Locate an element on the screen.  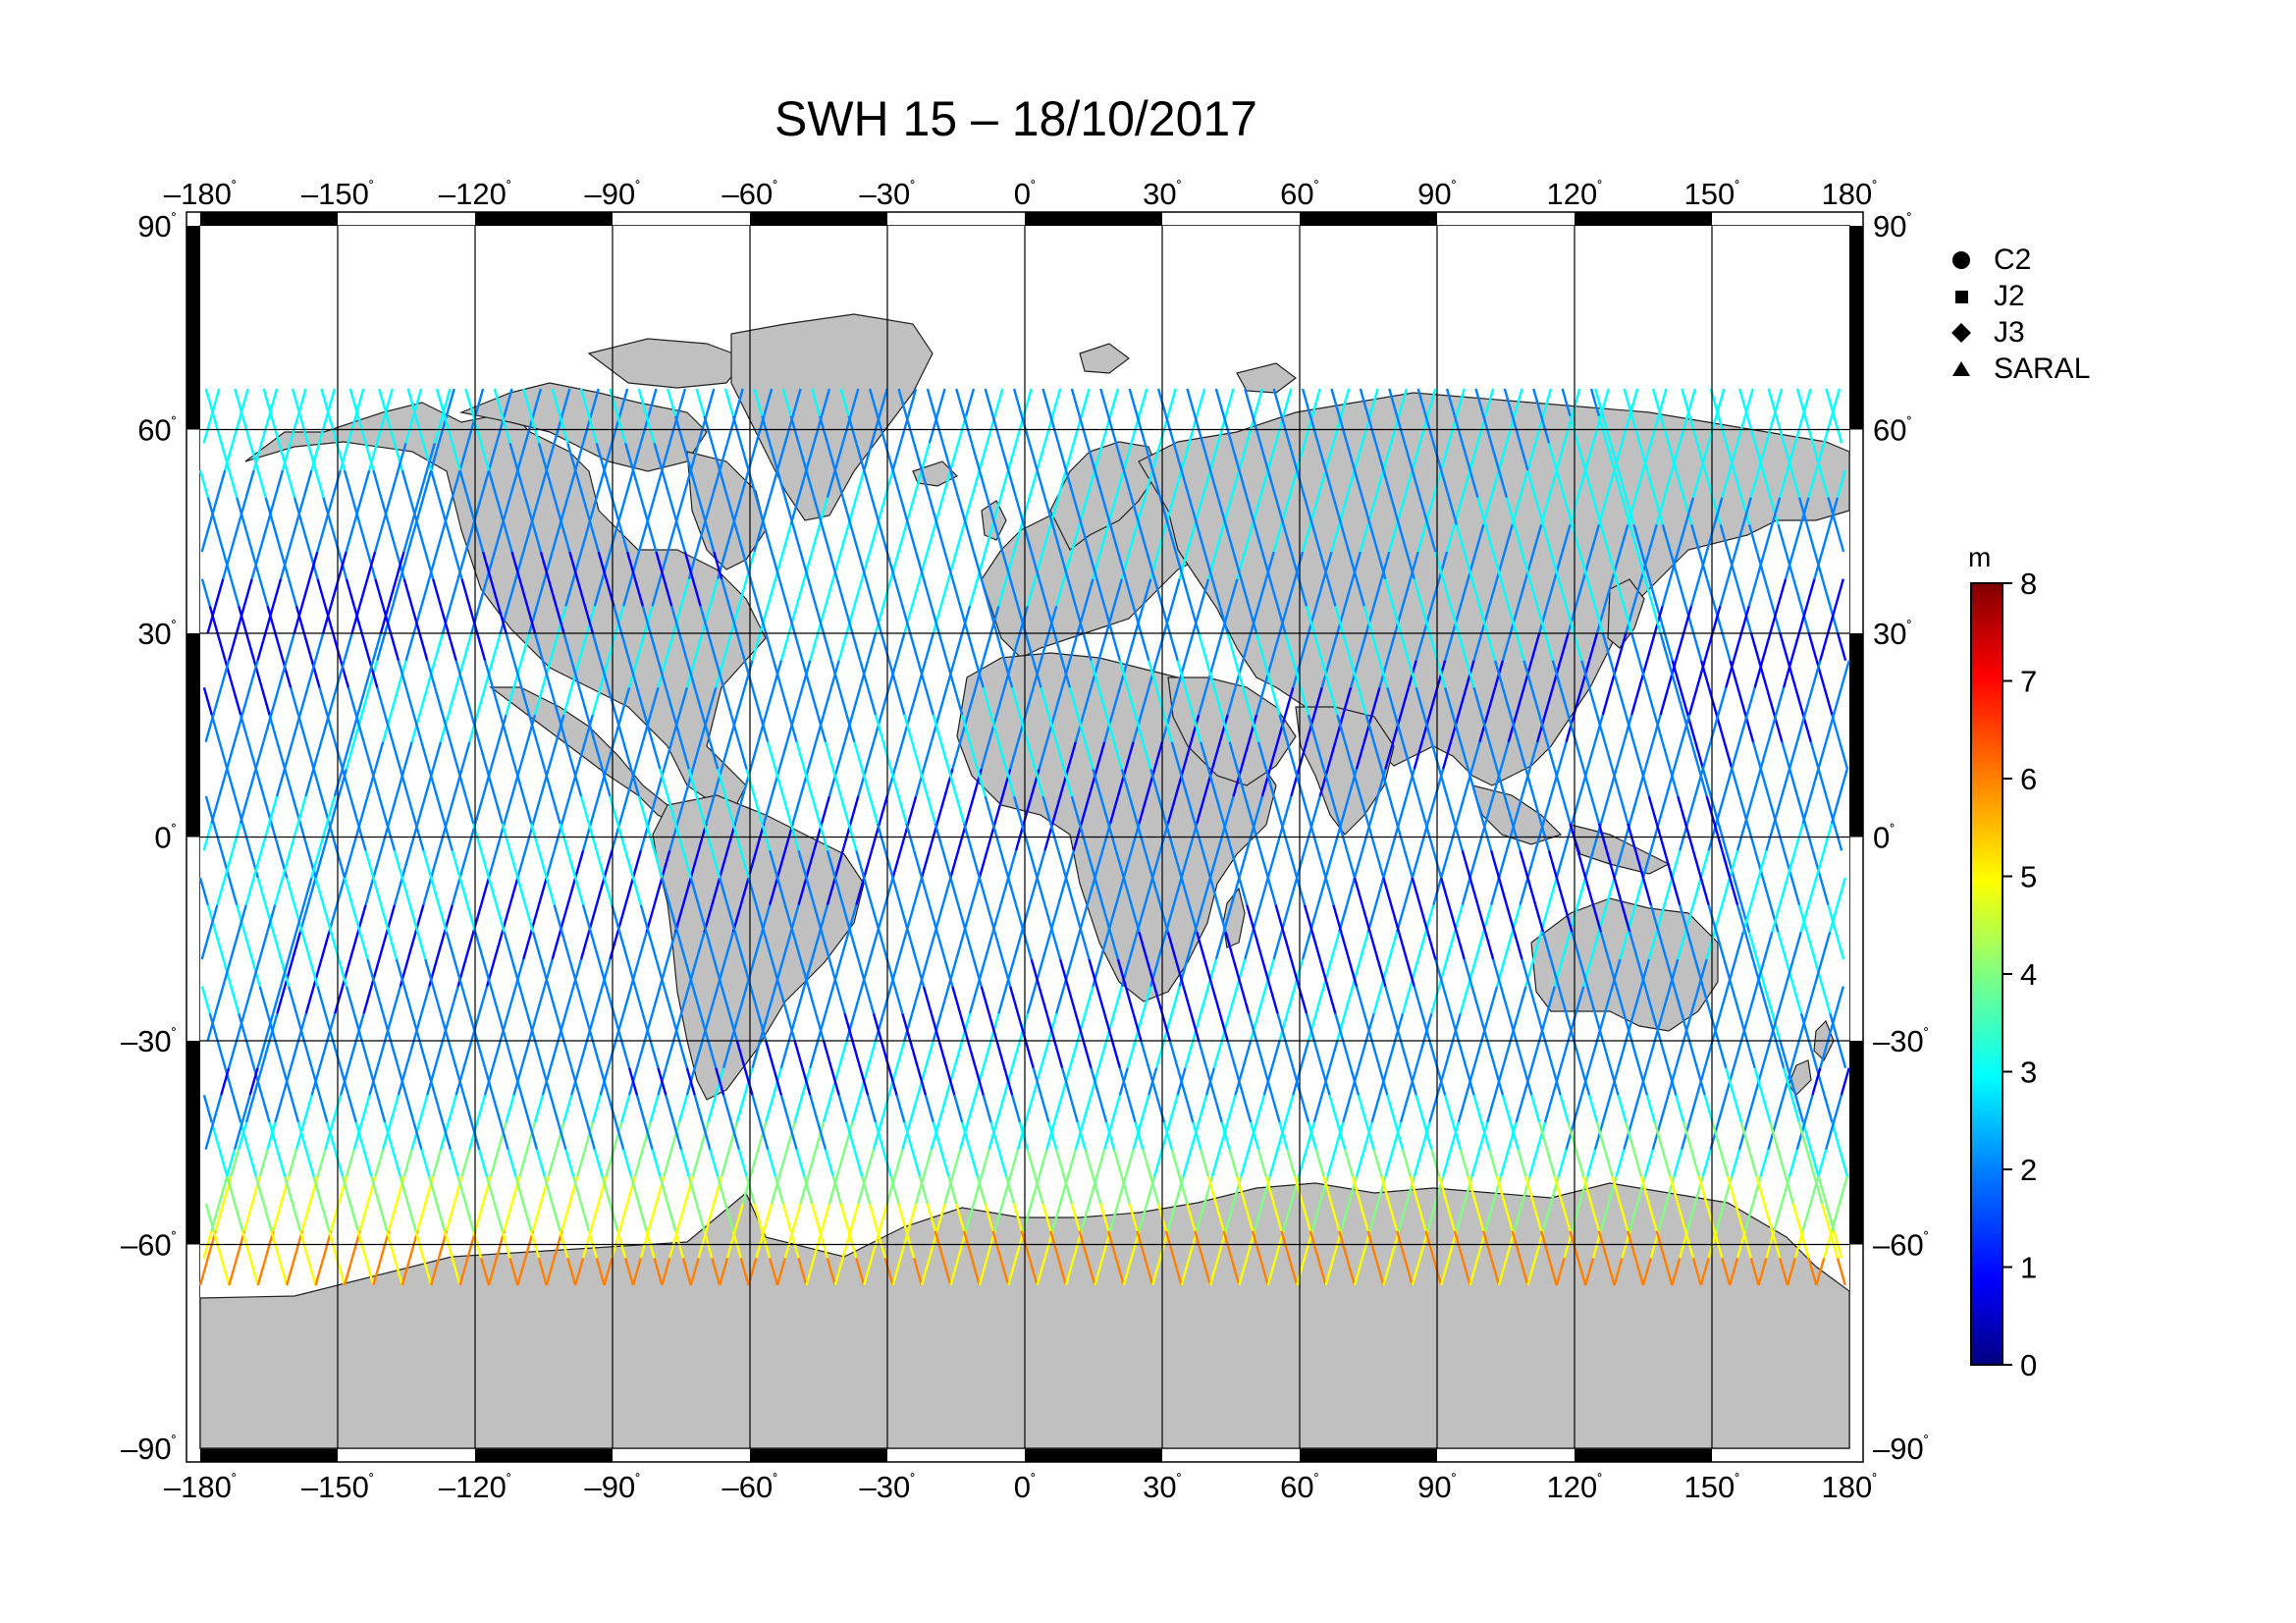
frame-bar-top is located at coordinates (544, 219).